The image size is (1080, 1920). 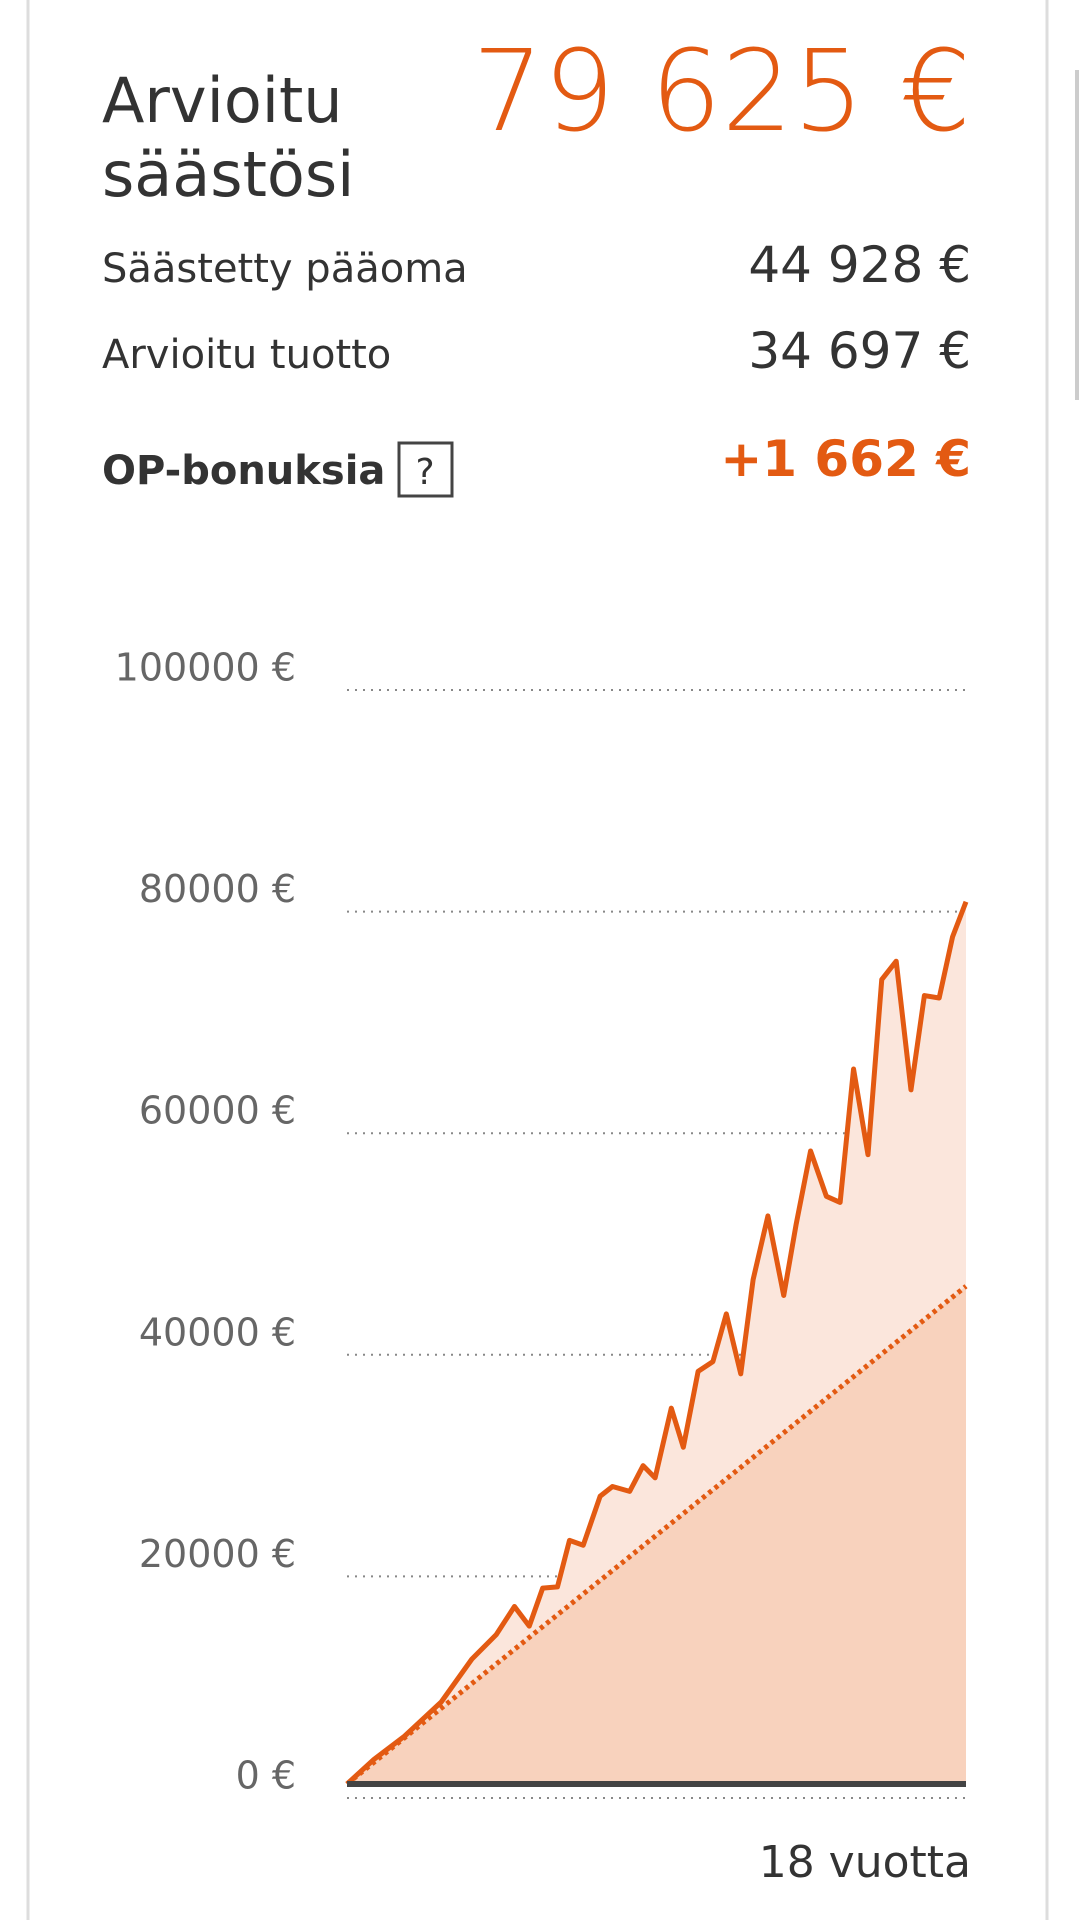 I want to click on title: säästösi, so click(x=228, y=174).